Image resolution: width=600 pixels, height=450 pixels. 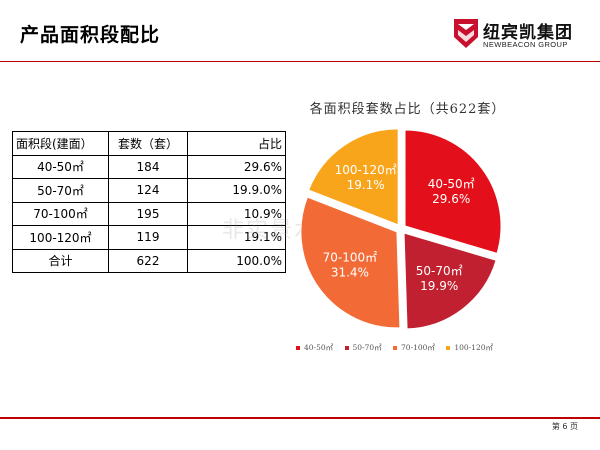 I want to click on table-header-cell: 套数（套）, so click(x=148, y=143).